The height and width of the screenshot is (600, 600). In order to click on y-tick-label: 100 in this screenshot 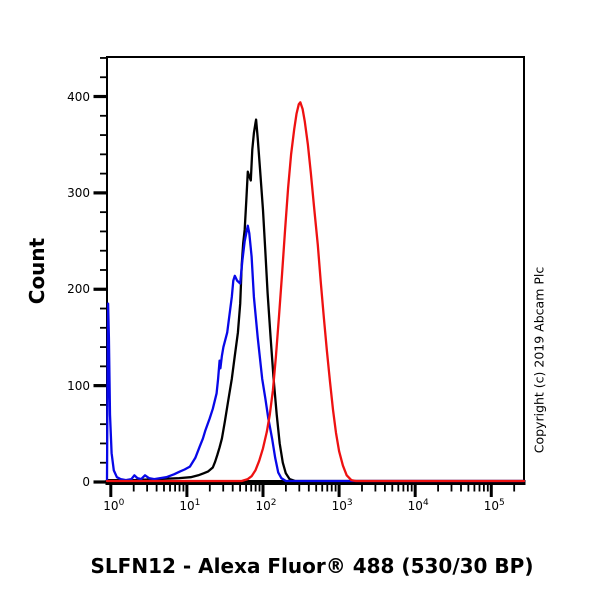, I will do `click(78, 385)`.